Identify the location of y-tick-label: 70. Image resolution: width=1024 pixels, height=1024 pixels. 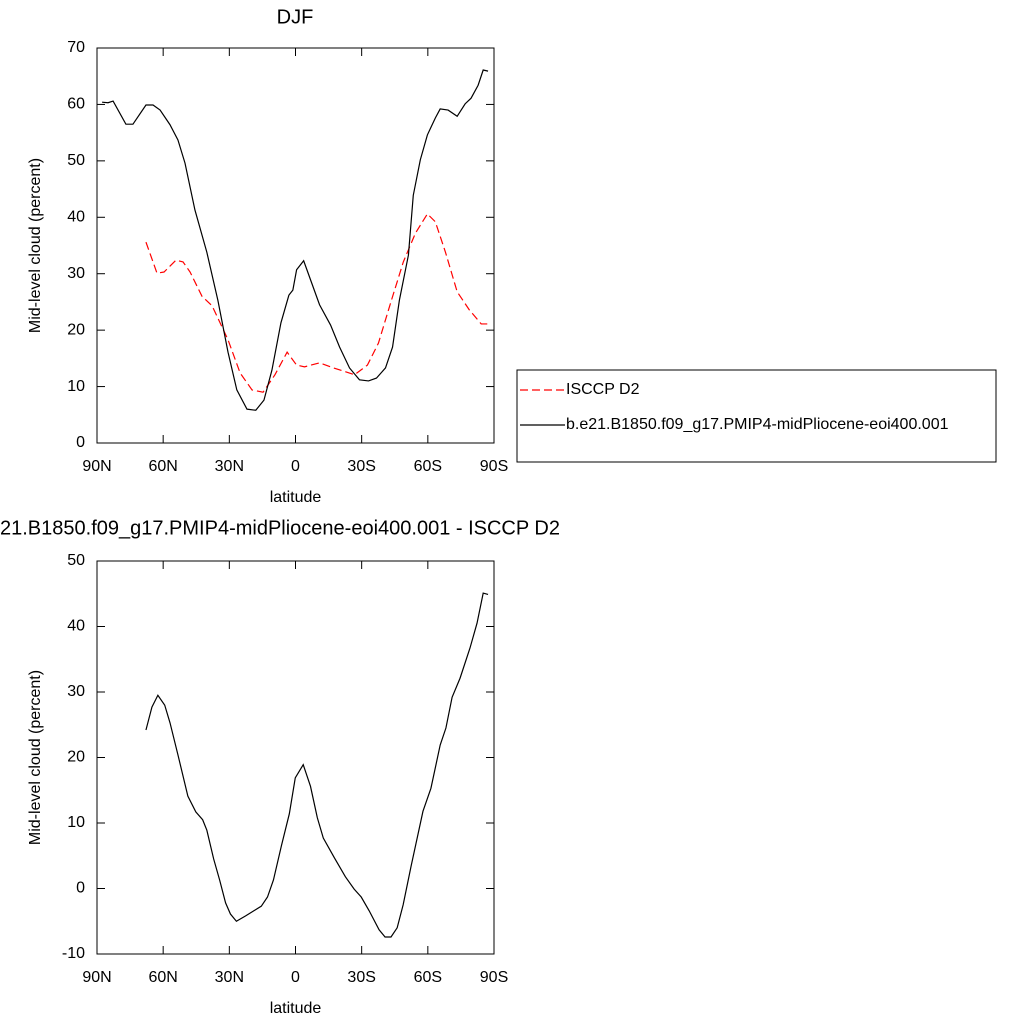
(76, 47).